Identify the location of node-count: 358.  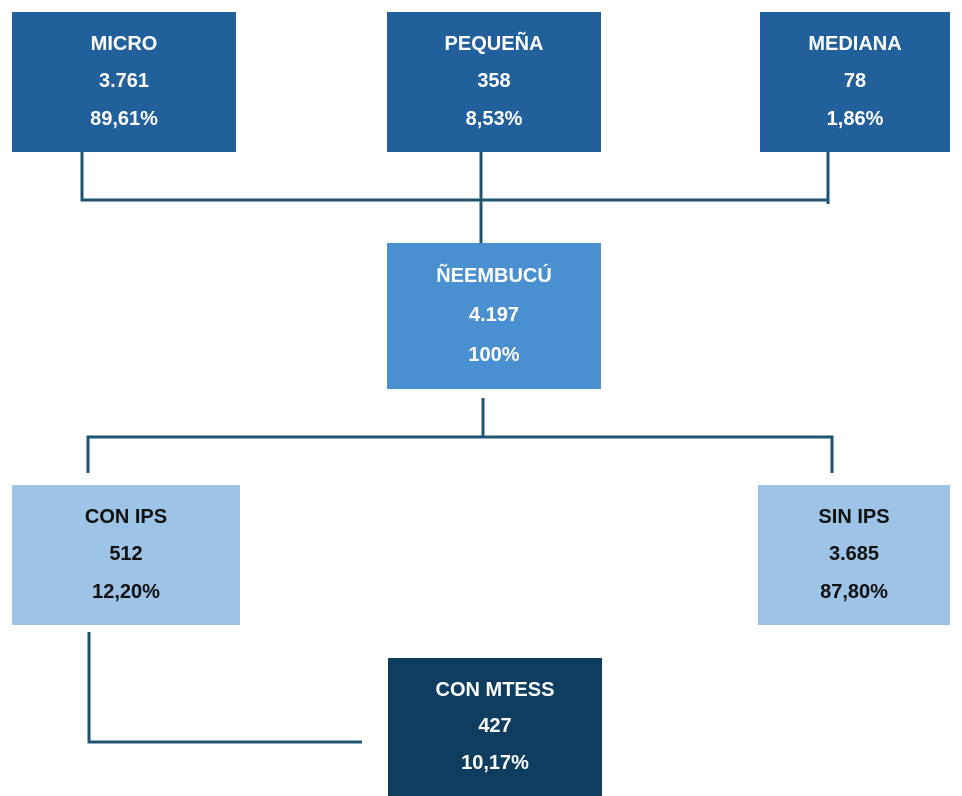
(494, 81).